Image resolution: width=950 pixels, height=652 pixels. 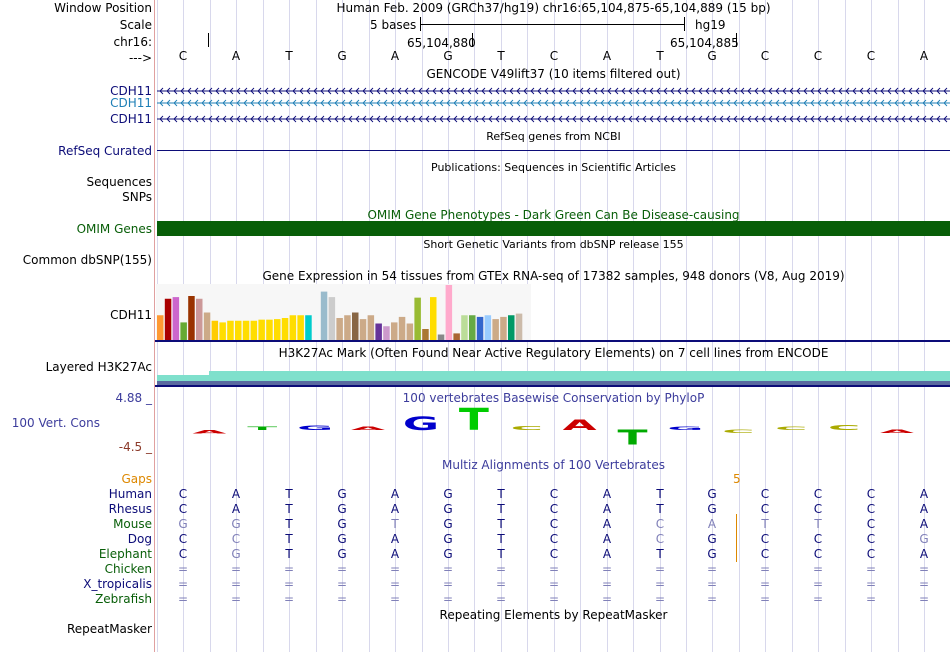 I want to click on species-label: Rhesus, so click(x=130, y=509).